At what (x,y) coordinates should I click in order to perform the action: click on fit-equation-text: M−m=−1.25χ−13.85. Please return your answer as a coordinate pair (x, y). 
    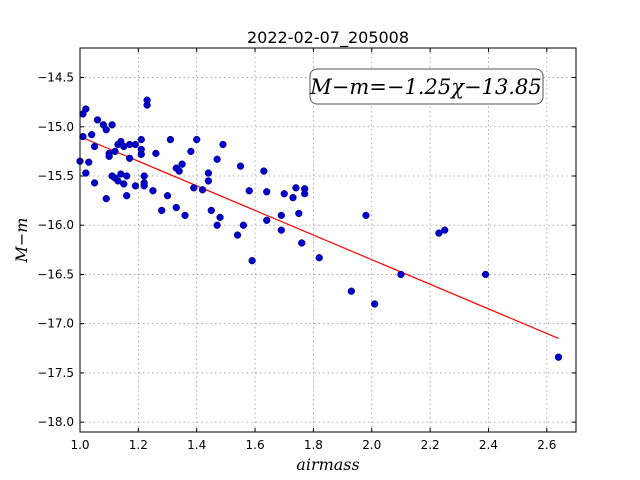
    Looking at the image, I should click on (425, 87).